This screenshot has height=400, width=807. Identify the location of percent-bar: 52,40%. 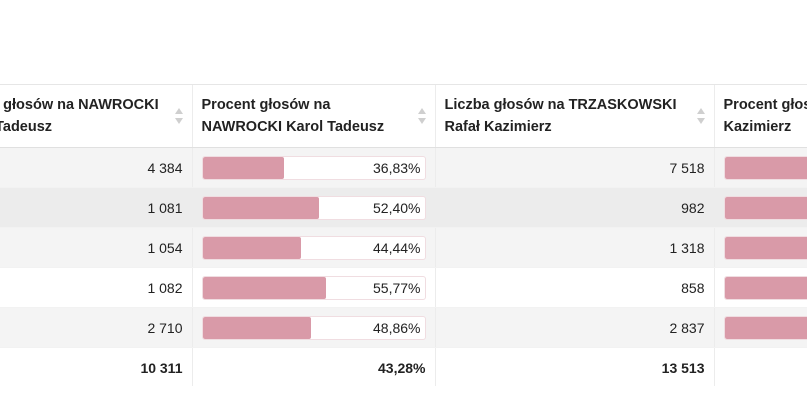
(313, 207).